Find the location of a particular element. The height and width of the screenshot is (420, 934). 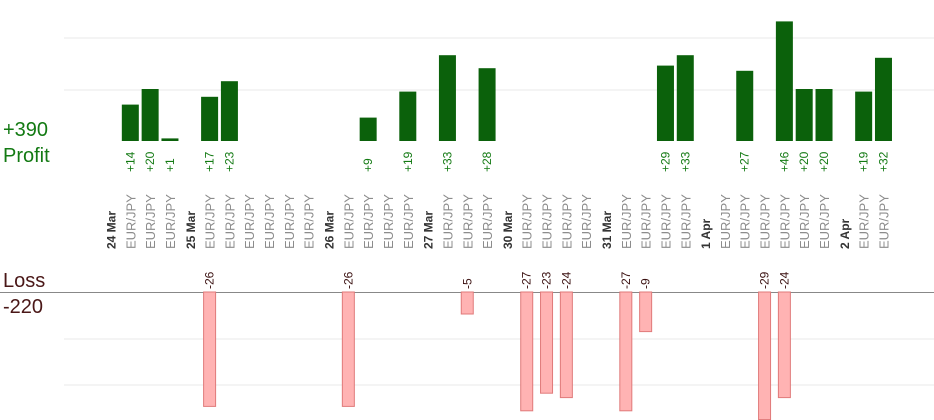

date-label: 25 Mar is located at coordinates (191, 230).